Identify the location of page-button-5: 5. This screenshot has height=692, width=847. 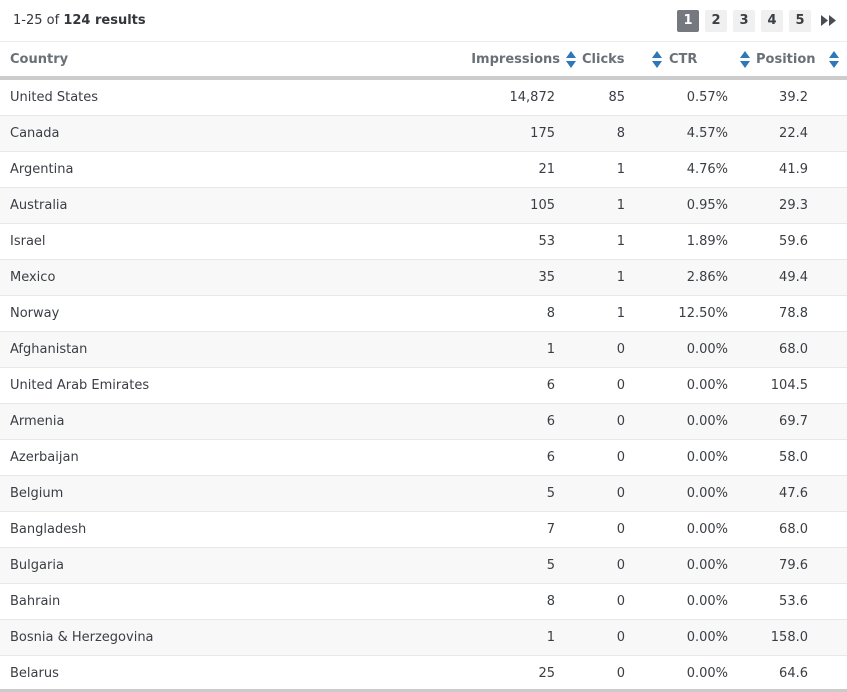
(800, 20).